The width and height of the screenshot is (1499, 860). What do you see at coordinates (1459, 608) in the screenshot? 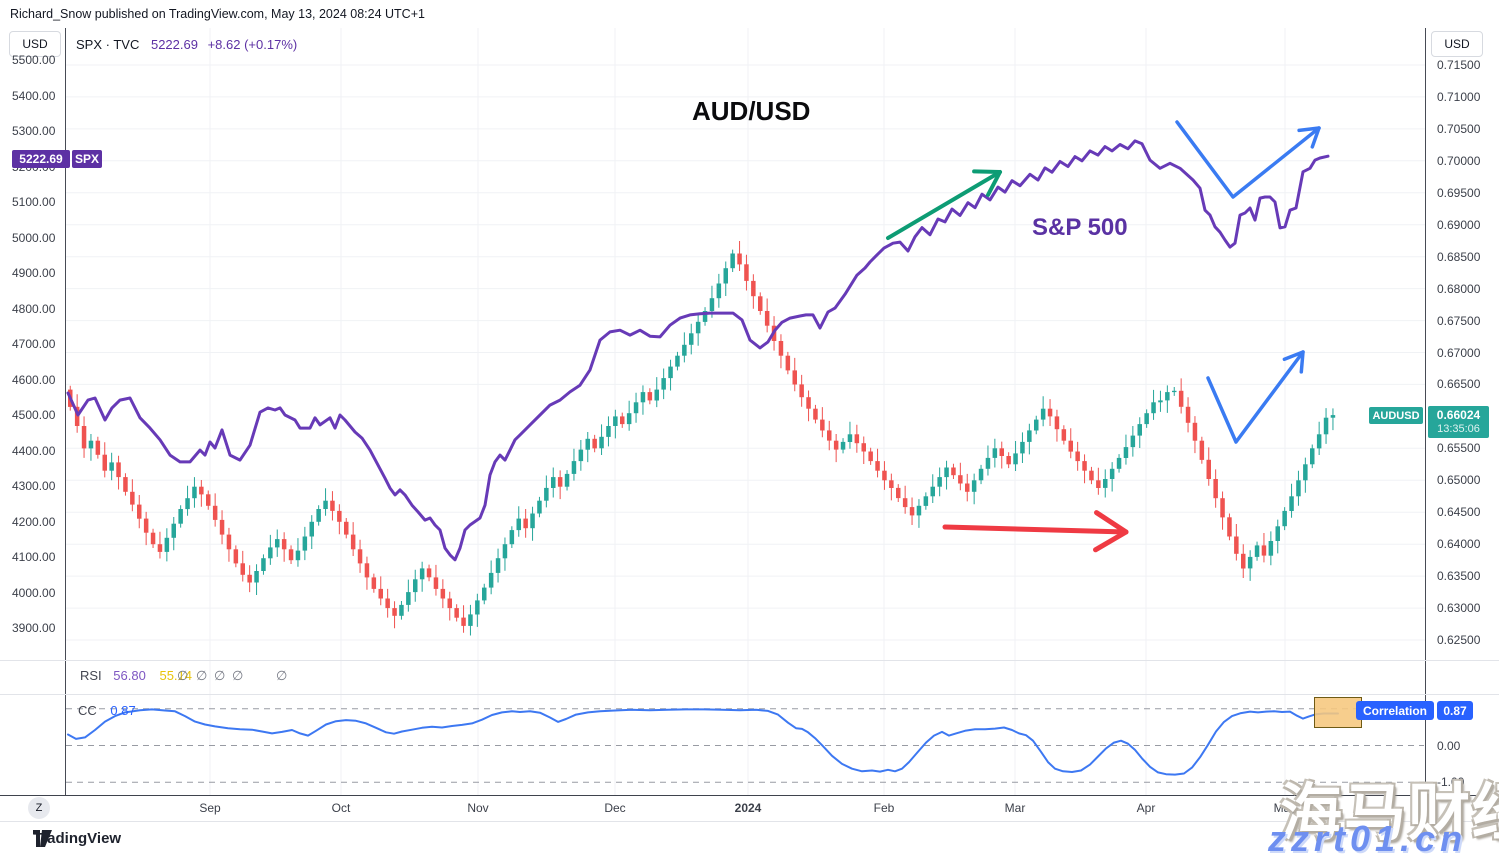
I see `right-axis-tick-label: 0.63000` at bounding box center [1459, 608].